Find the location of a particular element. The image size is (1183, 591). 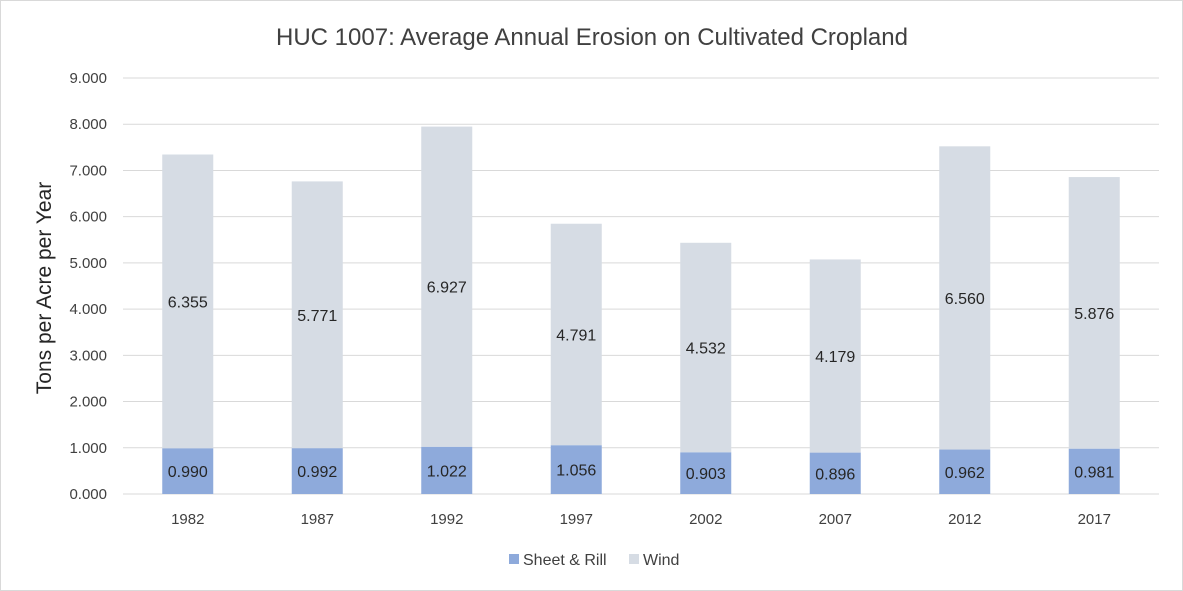

legend-swatch-wind is located at coordinates (634, 559).